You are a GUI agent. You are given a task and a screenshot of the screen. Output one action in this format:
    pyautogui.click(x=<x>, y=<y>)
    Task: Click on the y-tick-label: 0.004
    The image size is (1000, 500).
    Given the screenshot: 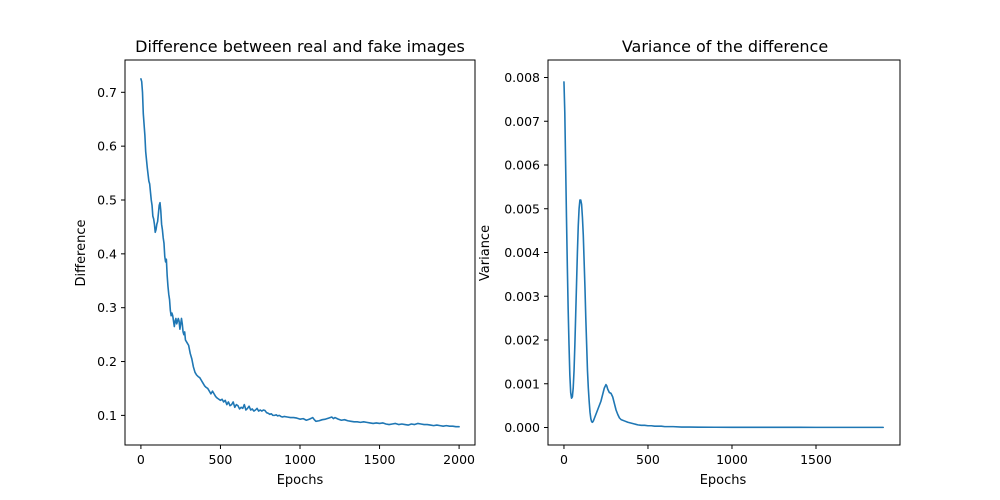 What is the action you would take?
    pyautogui.click(x=522, y=252)
    